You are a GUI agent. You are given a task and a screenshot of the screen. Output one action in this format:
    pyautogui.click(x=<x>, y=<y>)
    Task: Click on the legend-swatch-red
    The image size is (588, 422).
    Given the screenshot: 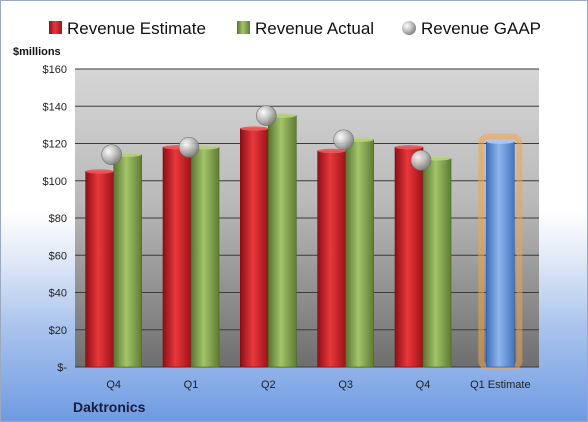 What is the action you would take?
    pyautogui.click(x=55, y=27)
    